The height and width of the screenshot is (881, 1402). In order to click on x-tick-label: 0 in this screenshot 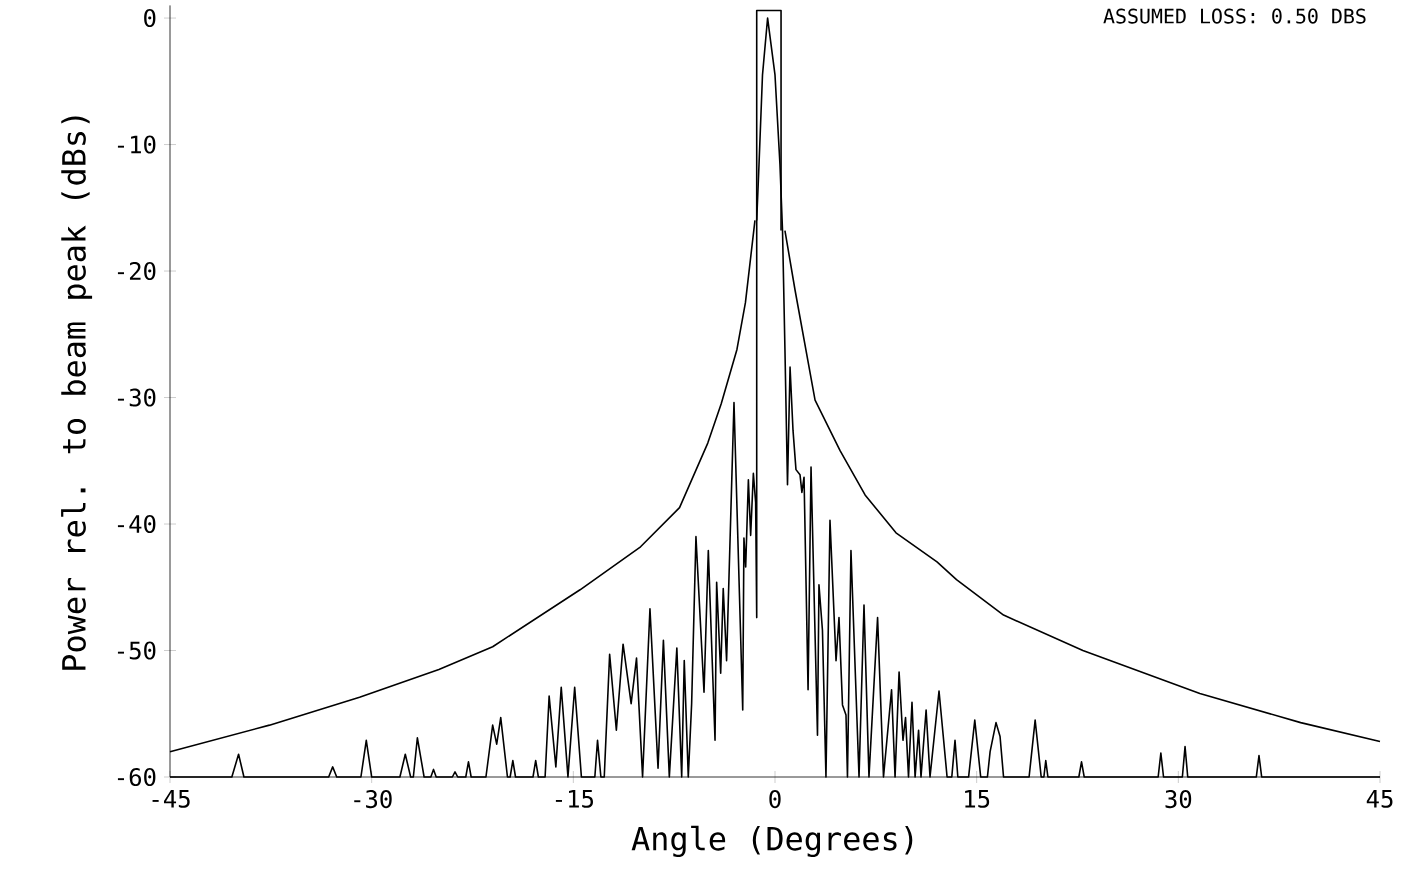, I will do `click(775, 799)`.